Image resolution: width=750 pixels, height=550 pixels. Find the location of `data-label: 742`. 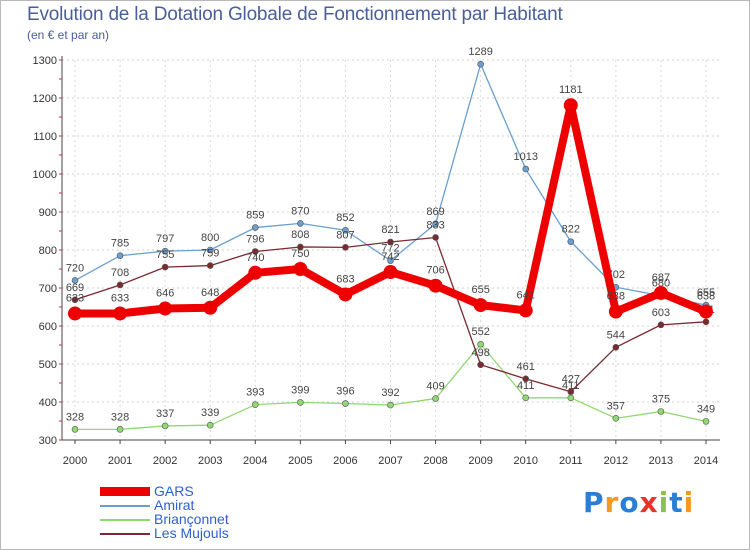

data-label: 742 is located at coordinates (390, 257).